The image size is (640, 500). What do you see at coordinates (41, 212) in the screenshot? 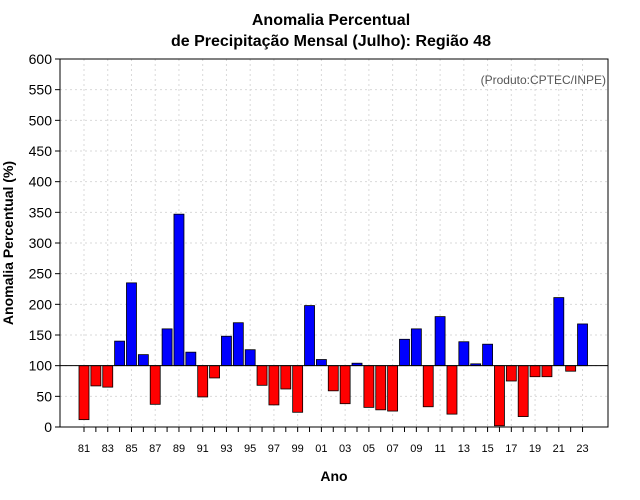
I see `y-tick-label: 350` at bounding box center [41, 212].